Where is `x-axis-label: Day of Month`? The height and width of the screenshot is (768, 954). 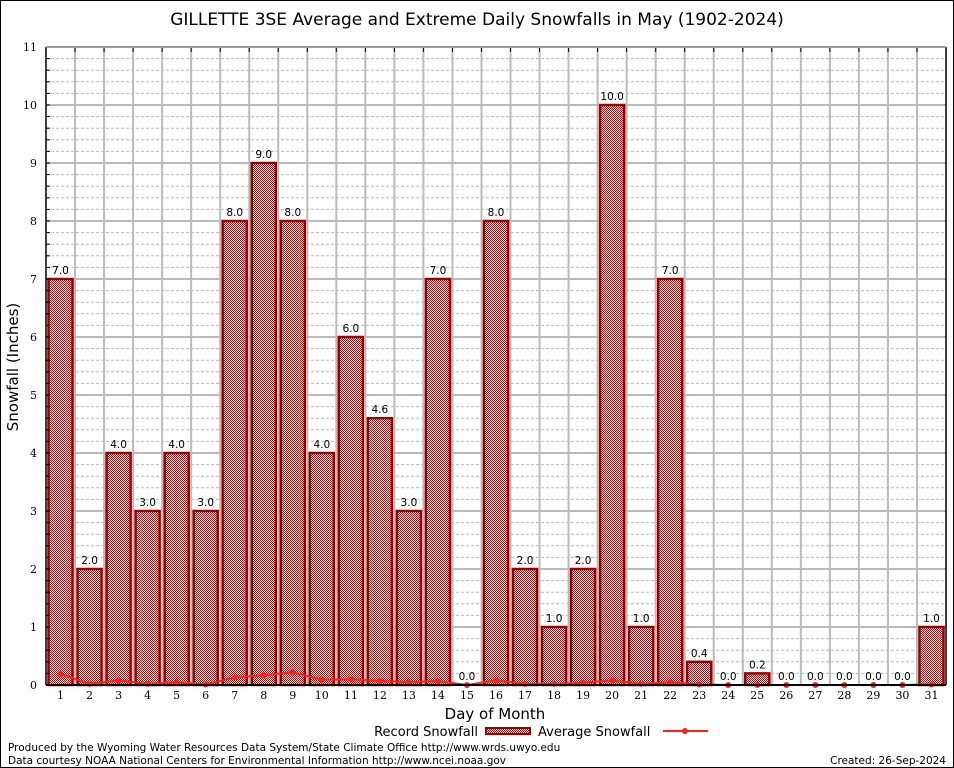
x-axis-label: Day of Month is located at coordinates (495, 714).